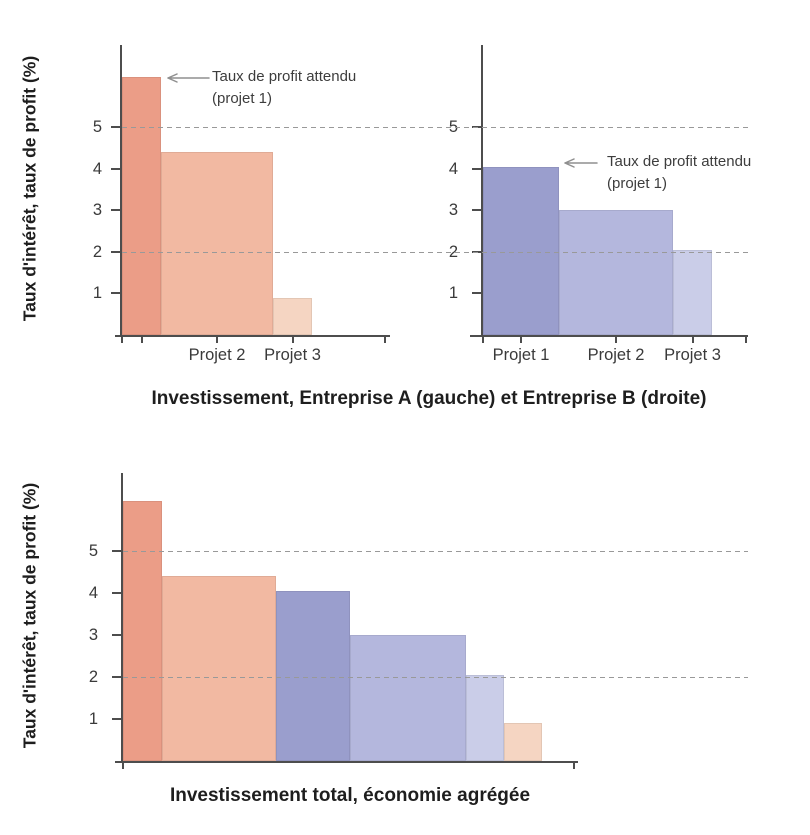  Describe the element at coordinates (29, 188) in the screenshot. I see `y-axis-label-top: Taux d'intérêt, taux de profit (%)` at that location.